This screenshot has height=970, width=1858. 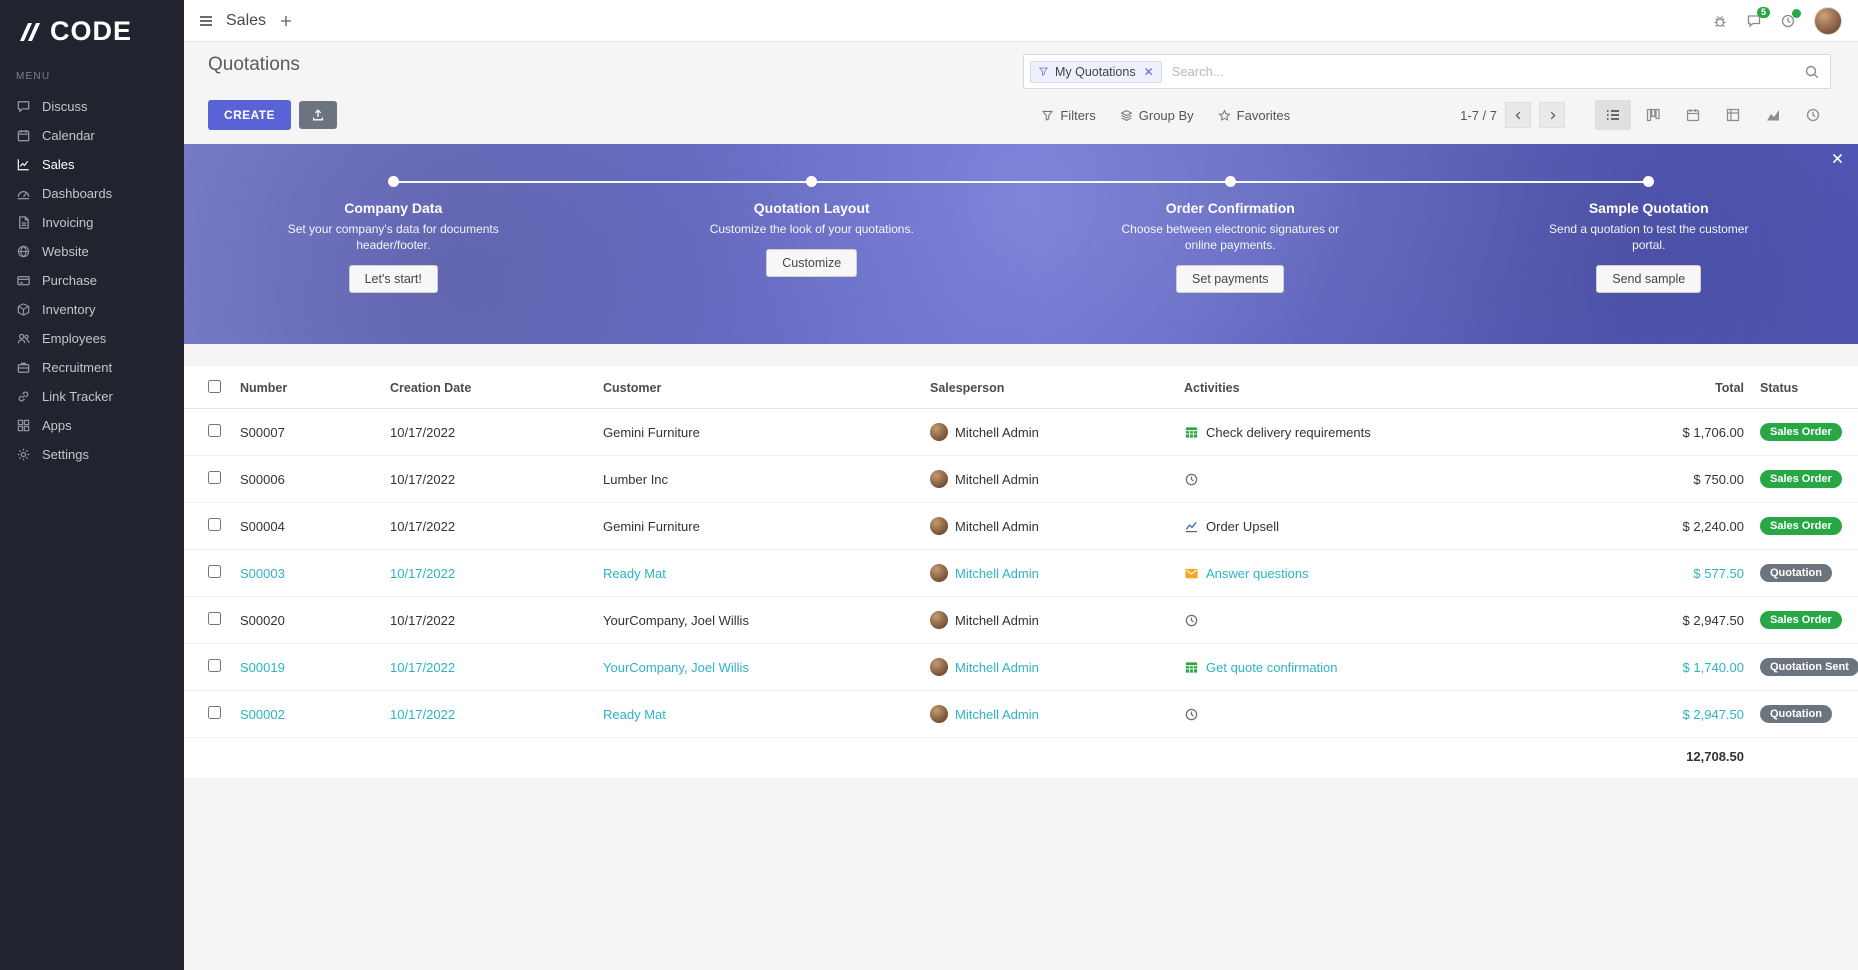 I want to click on activity-cell: Get quote confirmation, so click(x=1399, y=667).